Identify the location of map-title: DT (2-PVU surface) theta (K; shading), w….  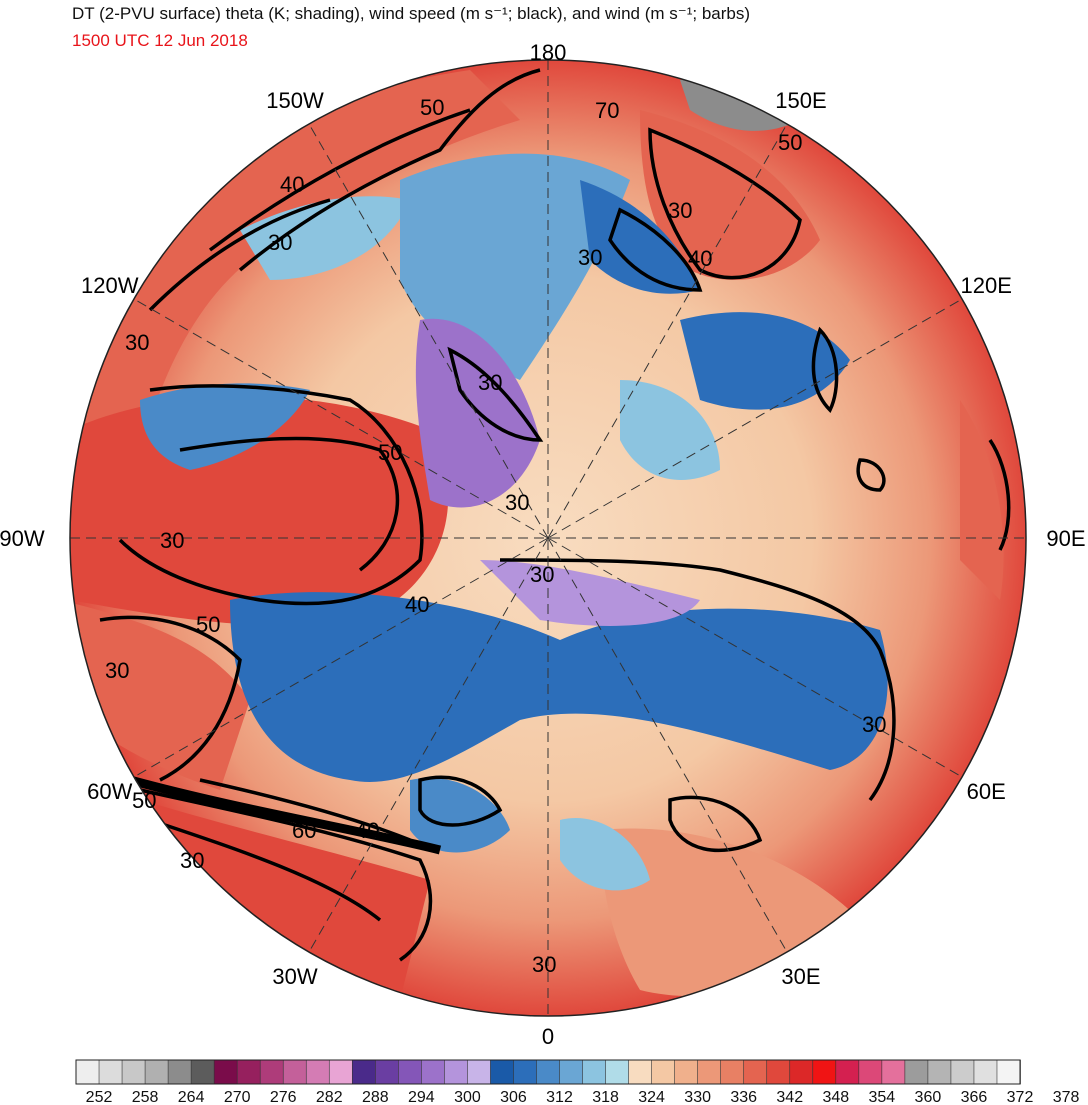
(411, 13).